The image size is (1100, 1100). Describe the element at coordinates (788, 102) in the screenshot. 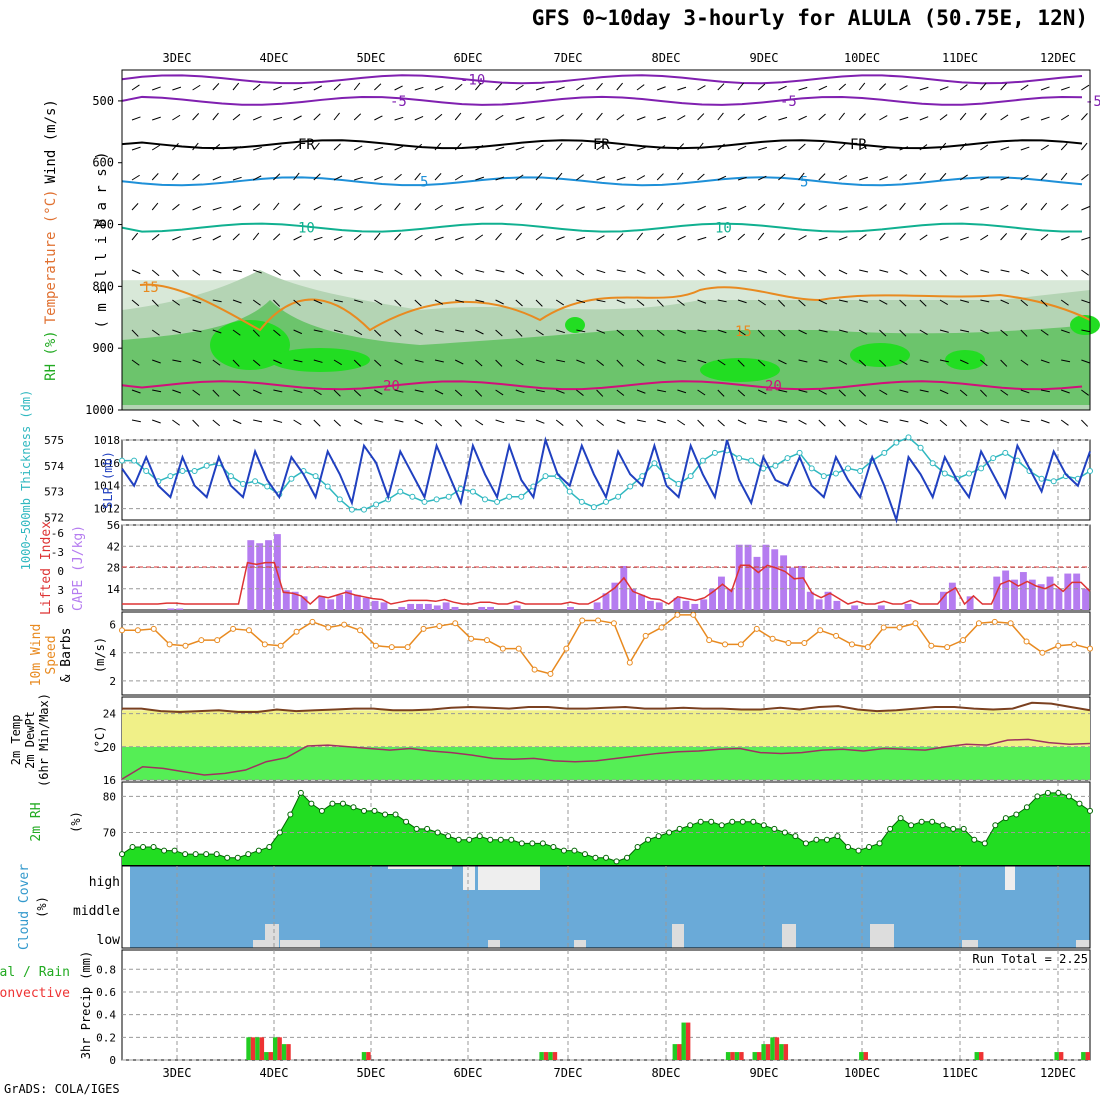

I see `contour-label-1-1: -5` at that location.